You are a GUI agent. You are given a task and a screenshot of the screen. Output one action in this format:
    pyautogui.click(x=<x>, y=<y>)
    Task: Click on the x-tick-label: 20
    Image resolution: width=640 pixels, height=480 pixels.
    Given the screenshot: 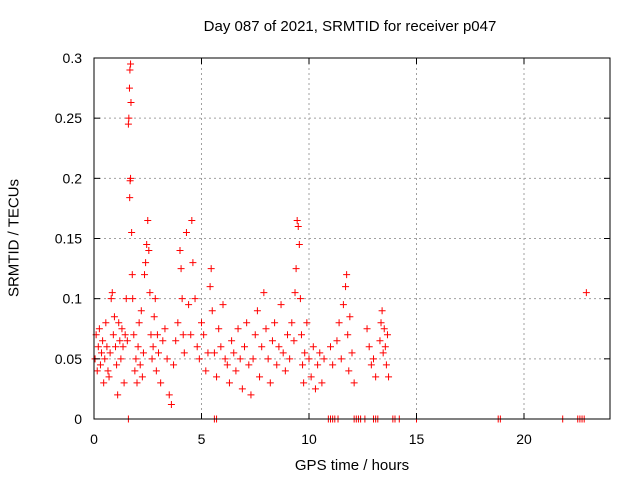 What is the action you would take?
    pyautogui.click(x=524, y=439)
    